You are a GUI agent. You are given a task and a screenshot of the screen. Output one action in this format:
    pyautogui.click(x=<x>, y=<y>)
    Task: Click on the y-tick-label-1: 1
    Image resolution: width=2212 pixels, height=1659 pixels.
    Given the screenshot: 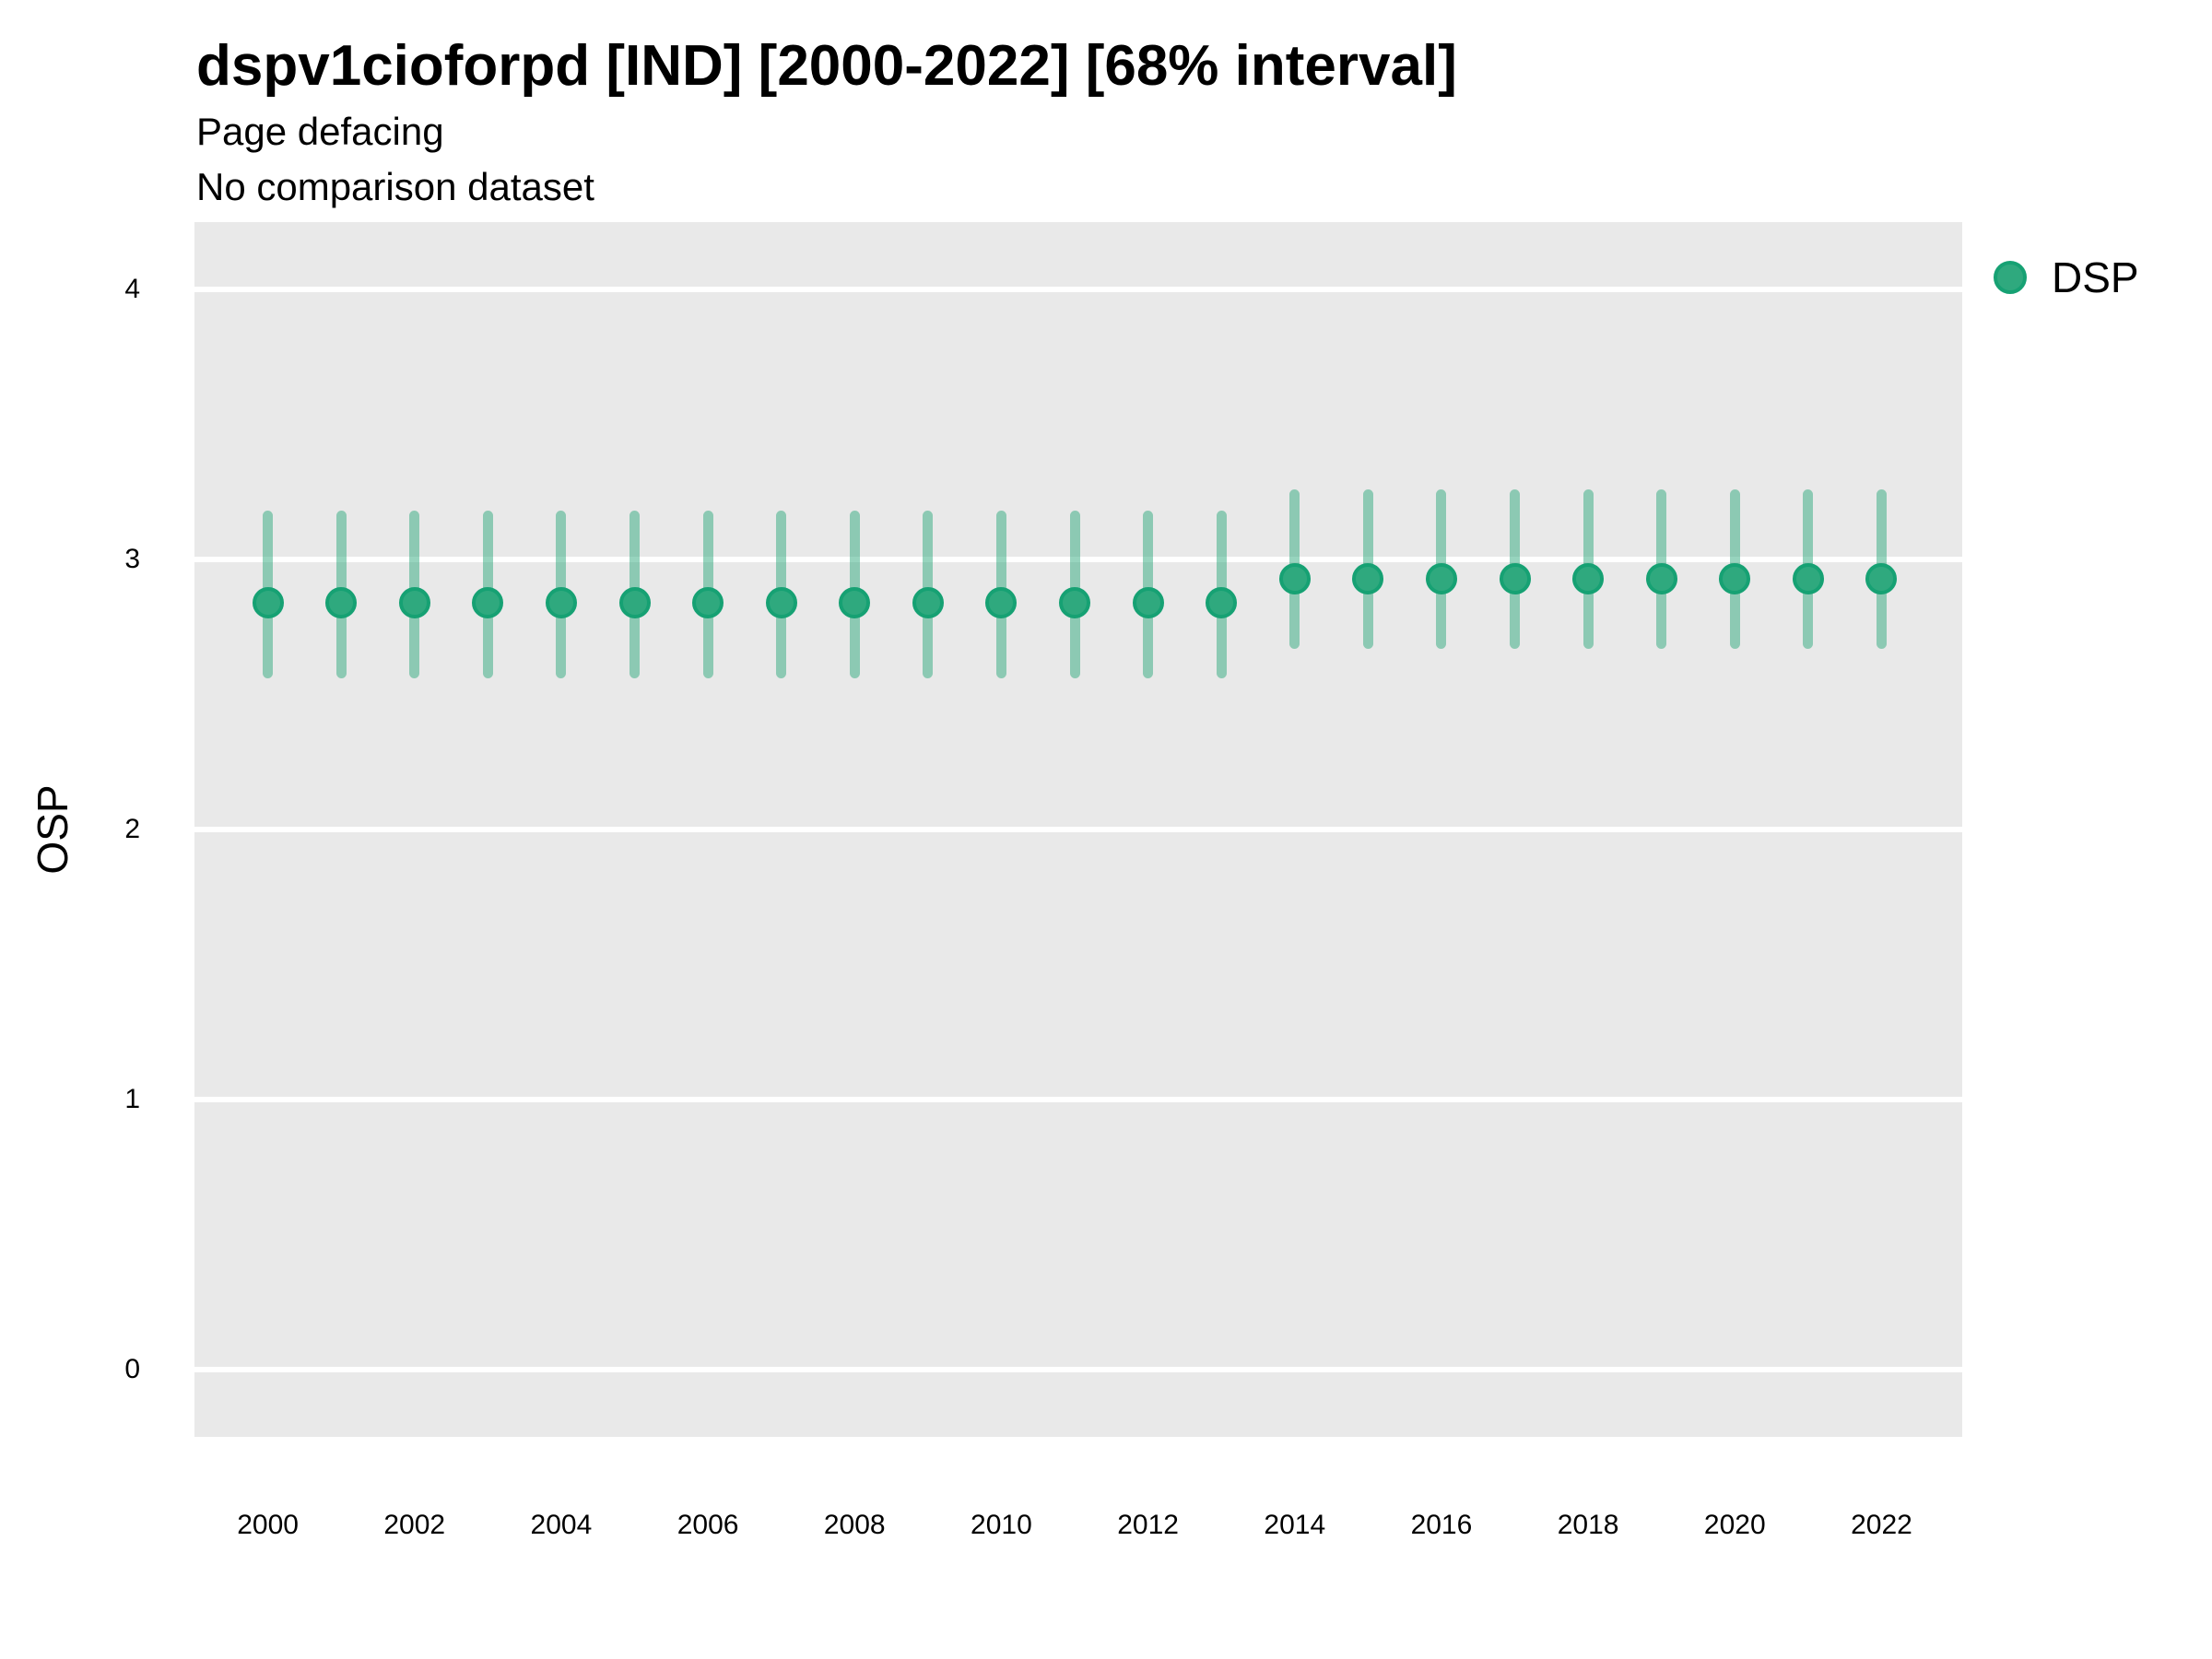 What is the action you would take?
    pyautogui.click(x=132, y=1098)
    